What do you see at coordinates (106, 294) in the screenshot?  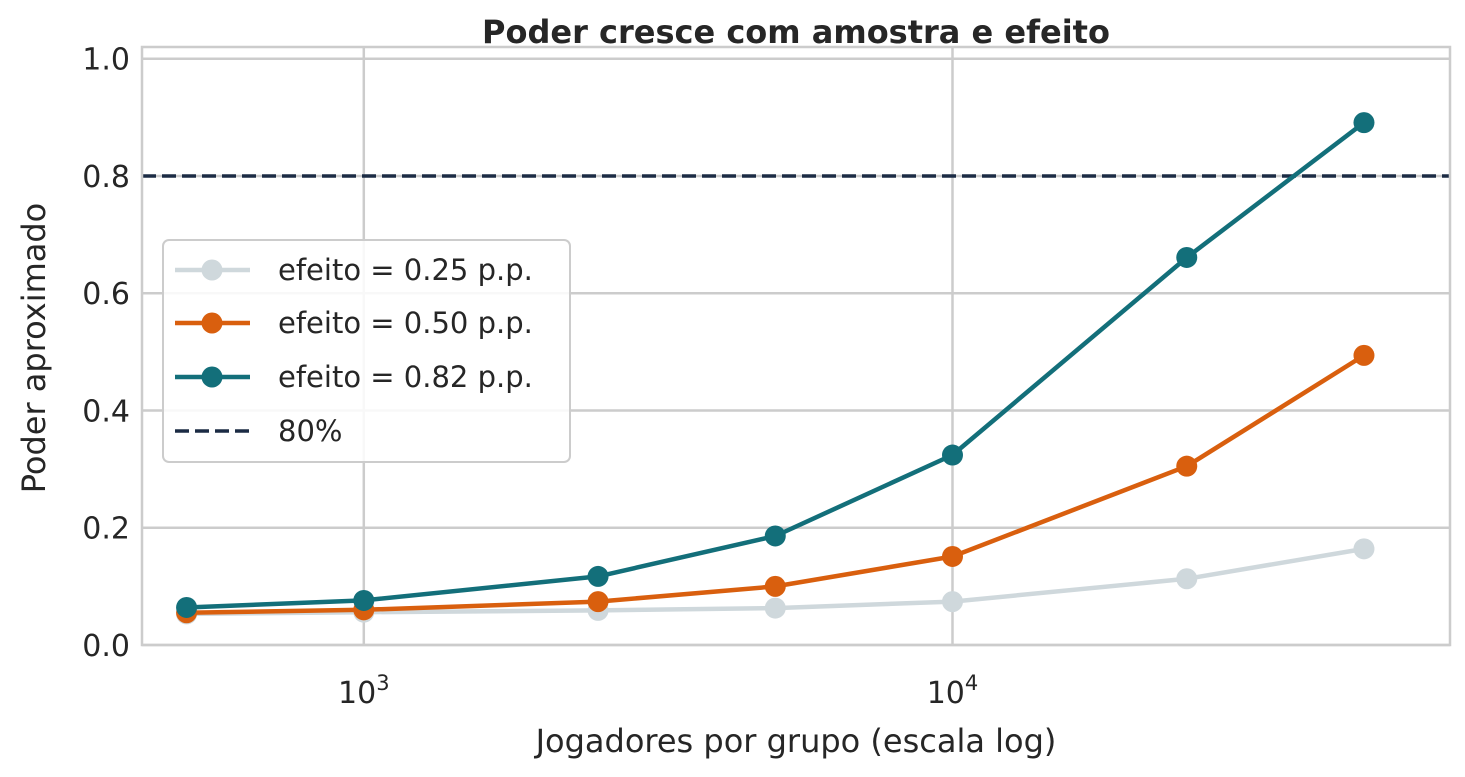 I see `y-tick-label: 0.6` at bounding box center [106, 294].